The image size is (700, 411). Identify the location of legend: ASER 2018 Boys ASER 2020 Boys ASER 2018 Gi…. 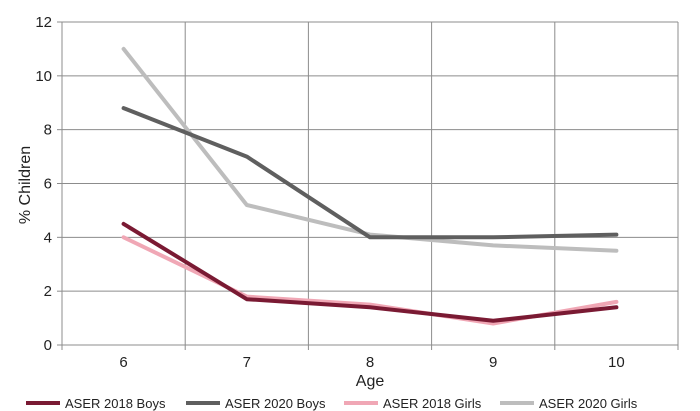
(332, 403).